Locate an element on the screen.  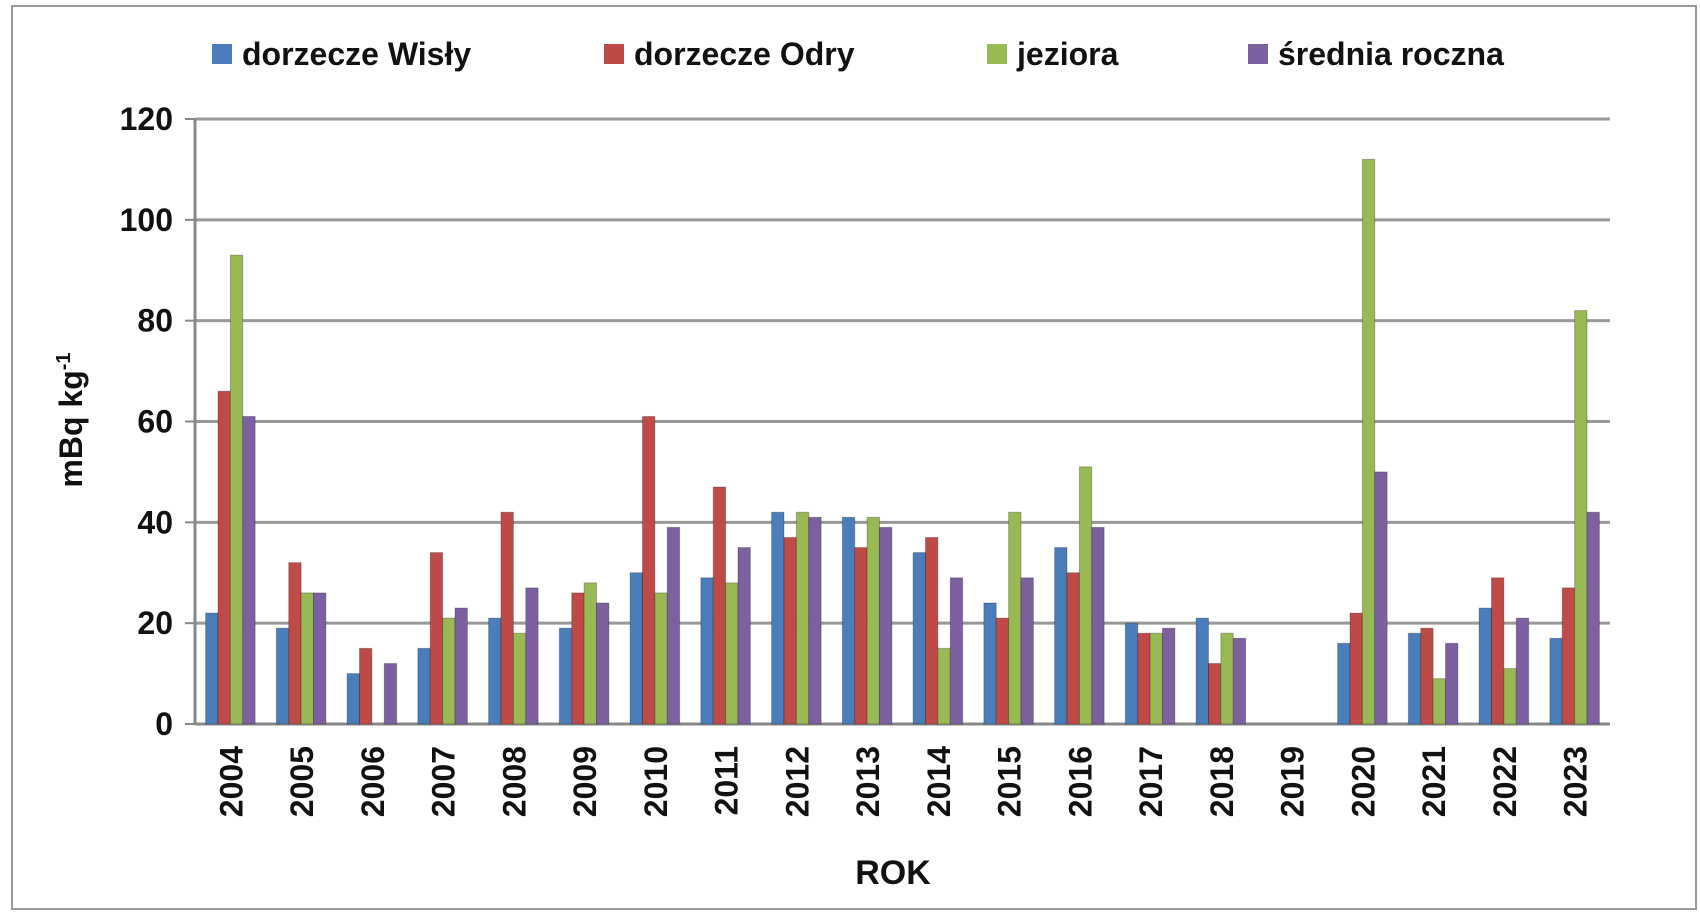
y-tick-label: 40 is located at coordinates (155, 522).